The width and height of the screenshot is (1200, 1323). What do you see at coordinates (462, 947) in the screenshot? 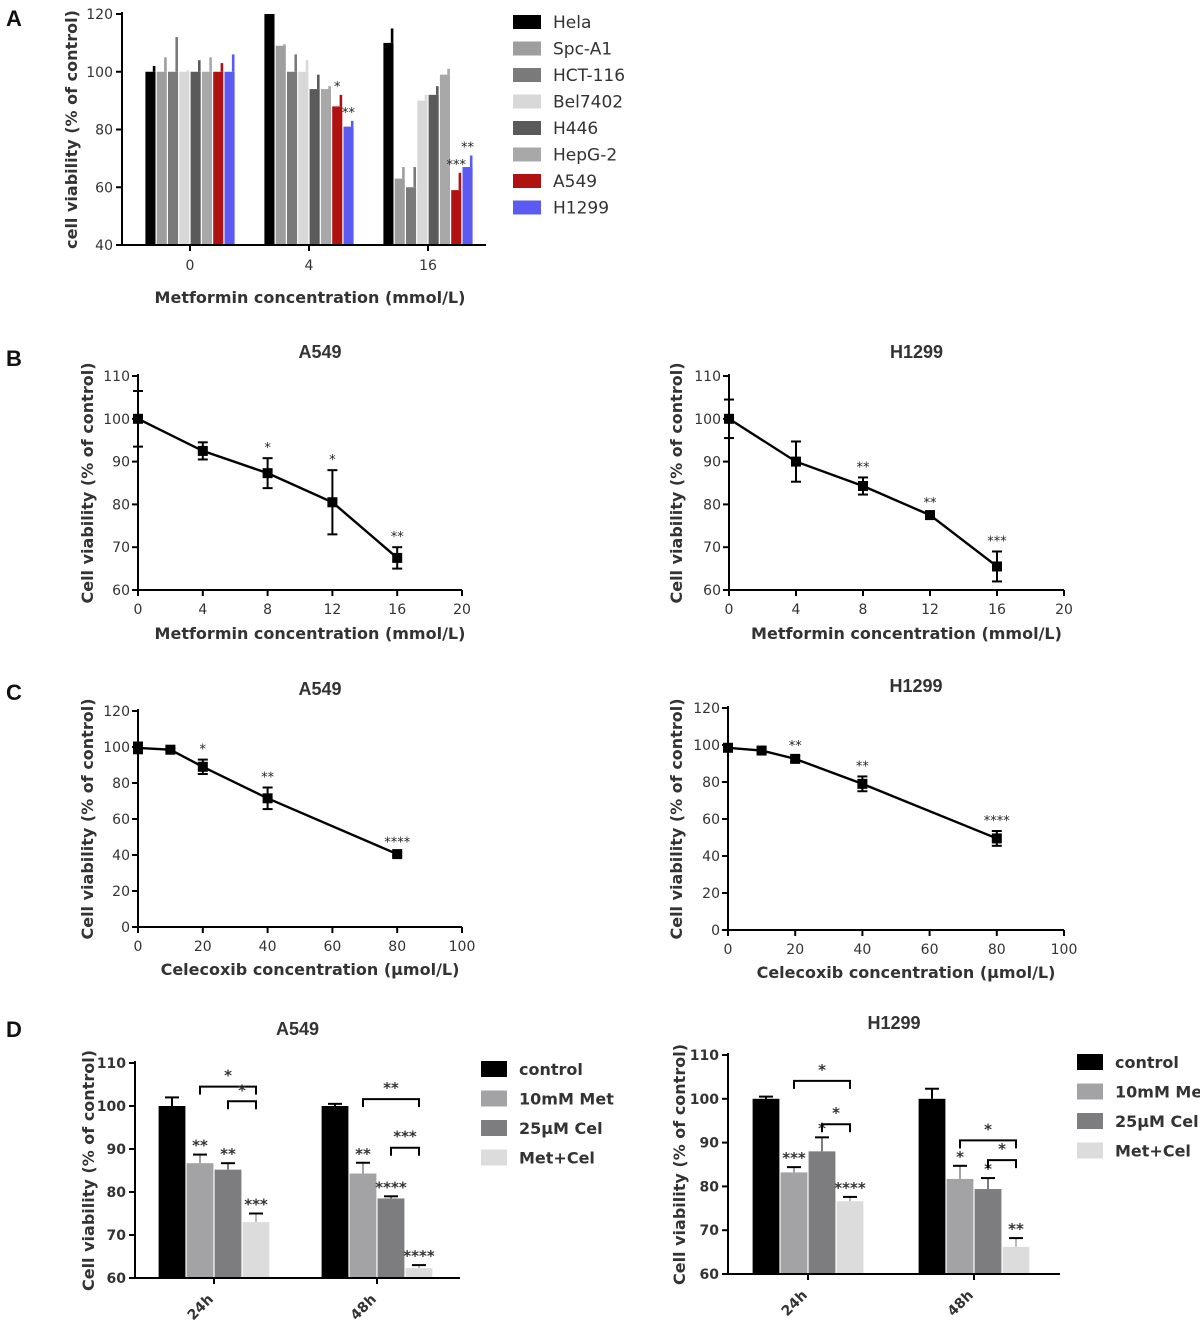
I see `x-tick-label: 100` at bounding box center [462, 947].